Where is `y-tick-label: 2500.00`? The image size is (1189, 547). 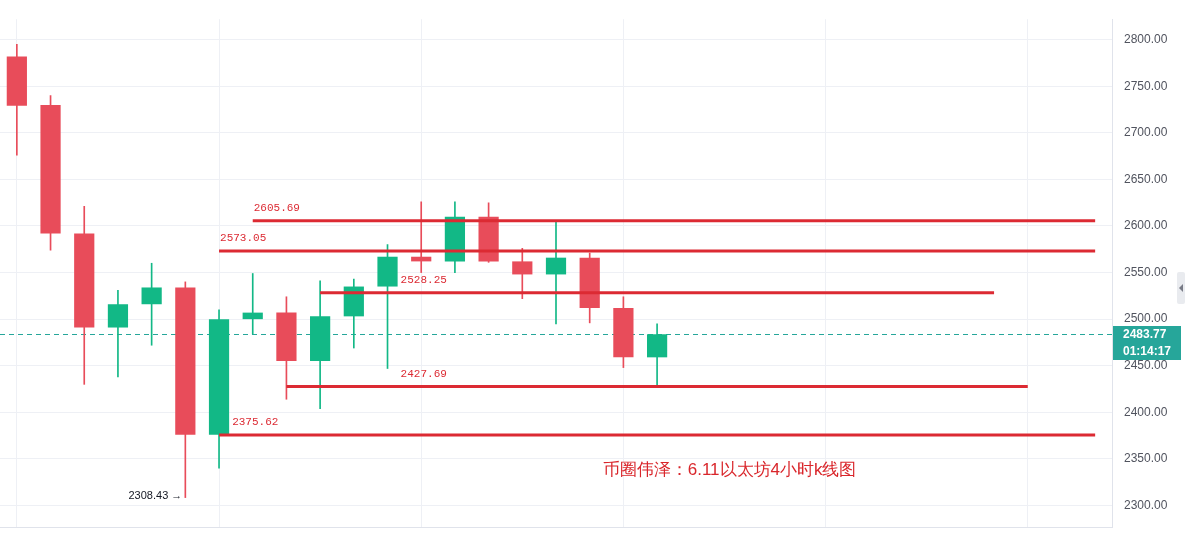
y-tick-label: 2500.00 is located at coordinates (1146, 318).